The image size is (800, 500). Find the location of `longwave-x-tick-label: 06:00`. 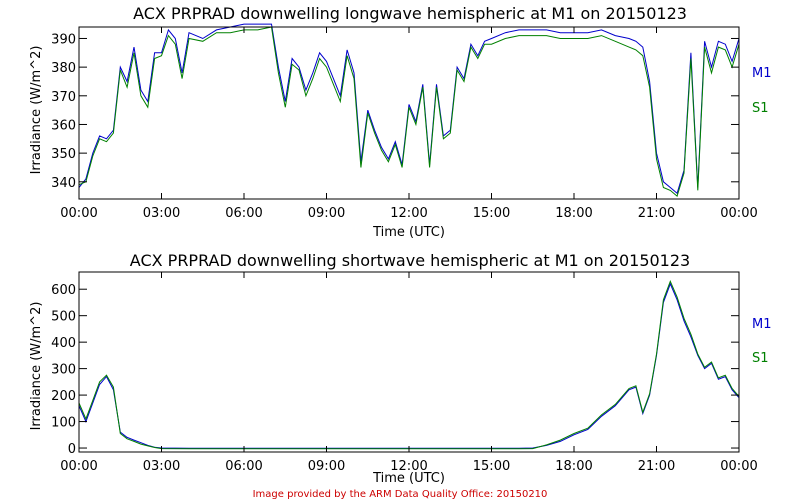

longwave-x-tick-label: 06:00 is located at coordinates (243, 213).